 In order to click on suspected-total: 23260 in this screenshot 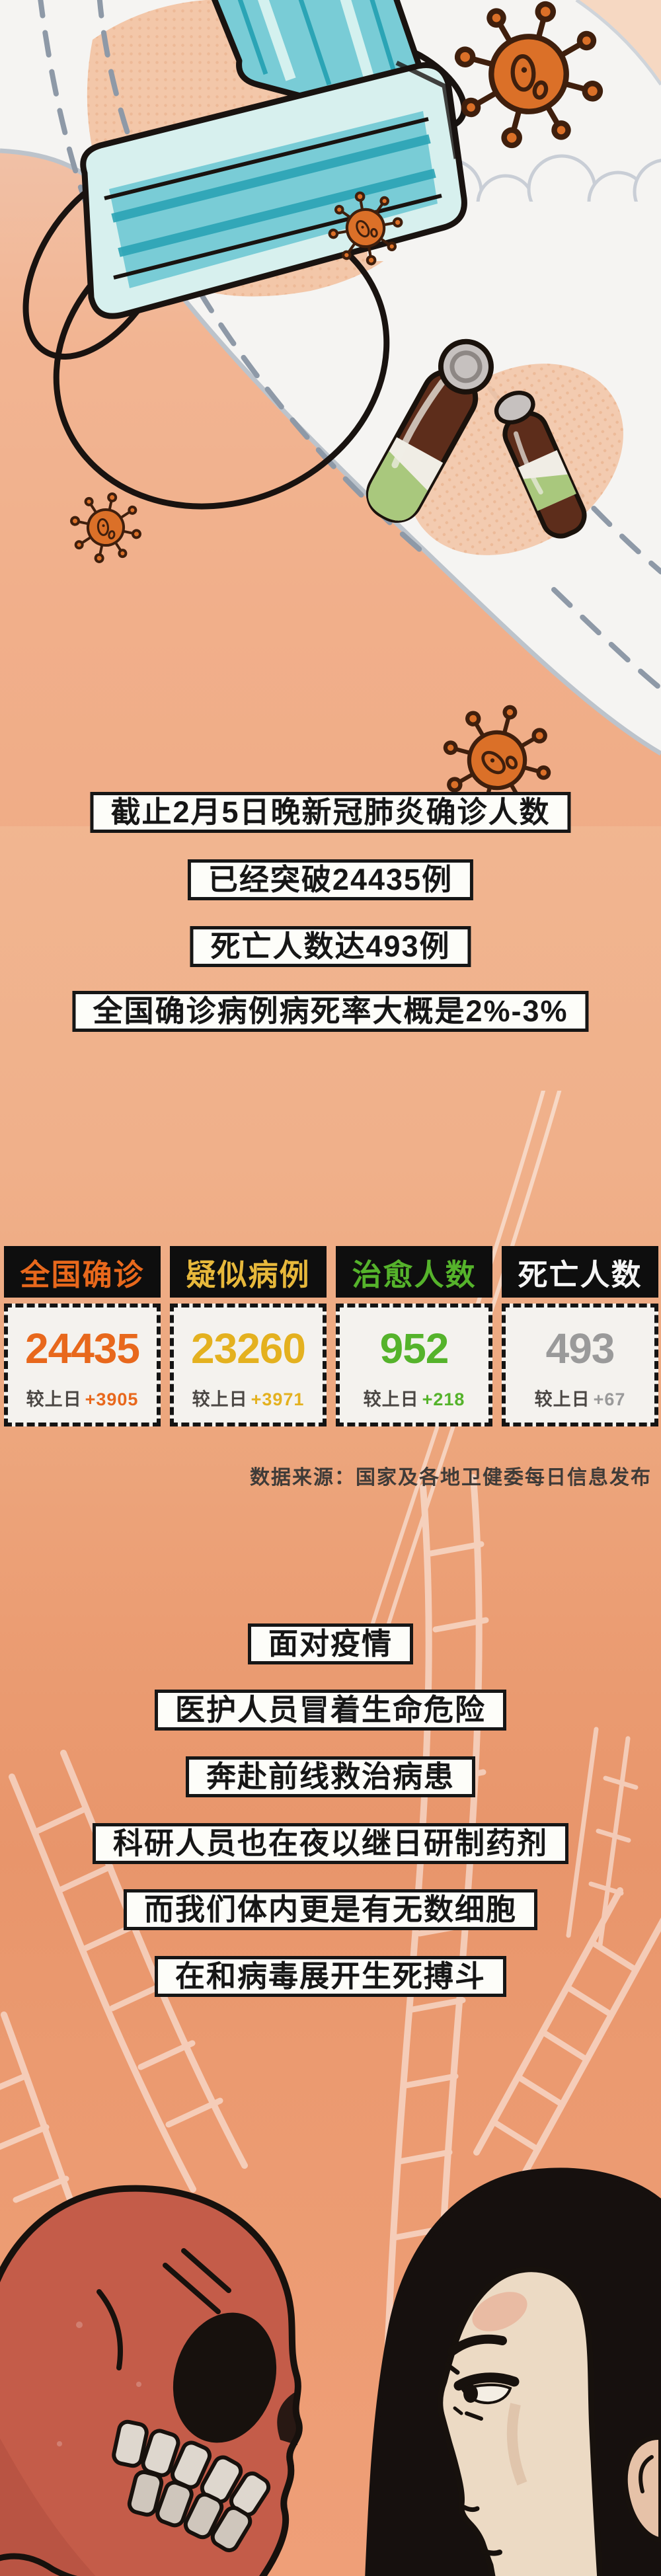, I will do `click(248, 1348)`.